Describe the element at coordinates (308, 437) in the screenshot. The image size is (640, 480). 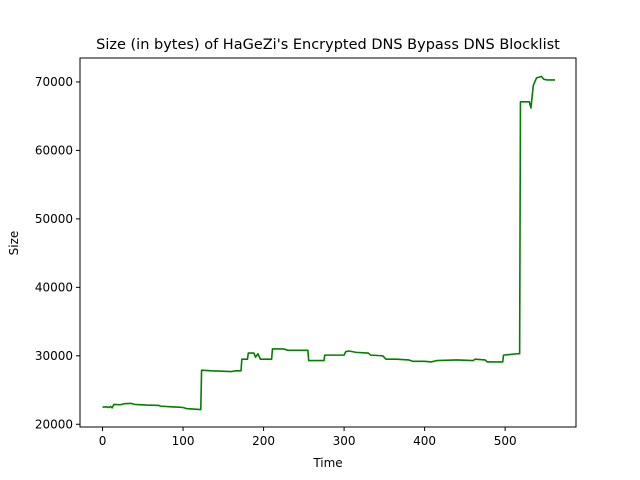
I see `x-axis-ticks: 0 100 200 300 400 500` at that location.